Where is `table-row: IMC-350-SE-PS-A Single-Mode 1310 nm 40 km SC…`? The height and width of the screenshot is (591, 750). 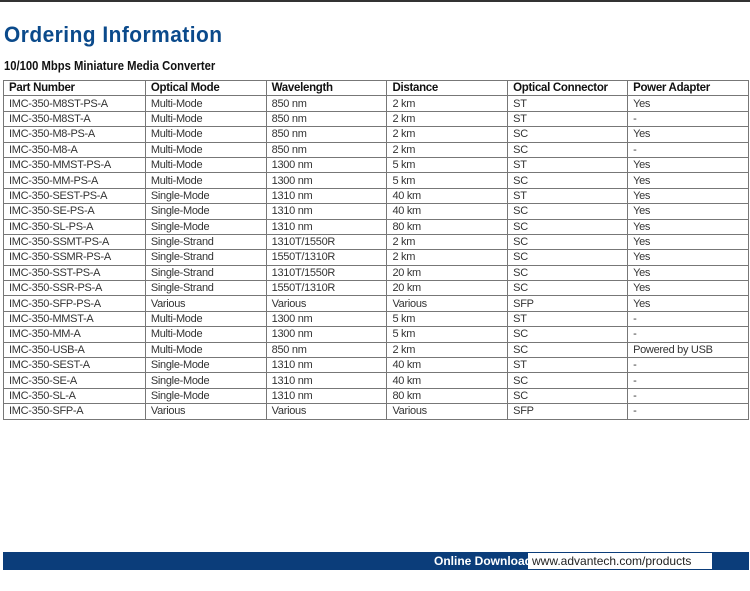
table-row: IMC-350-SE-PS-A Single-Mode 1310 nm 40 km SC… is located at coordinates (376, 211).